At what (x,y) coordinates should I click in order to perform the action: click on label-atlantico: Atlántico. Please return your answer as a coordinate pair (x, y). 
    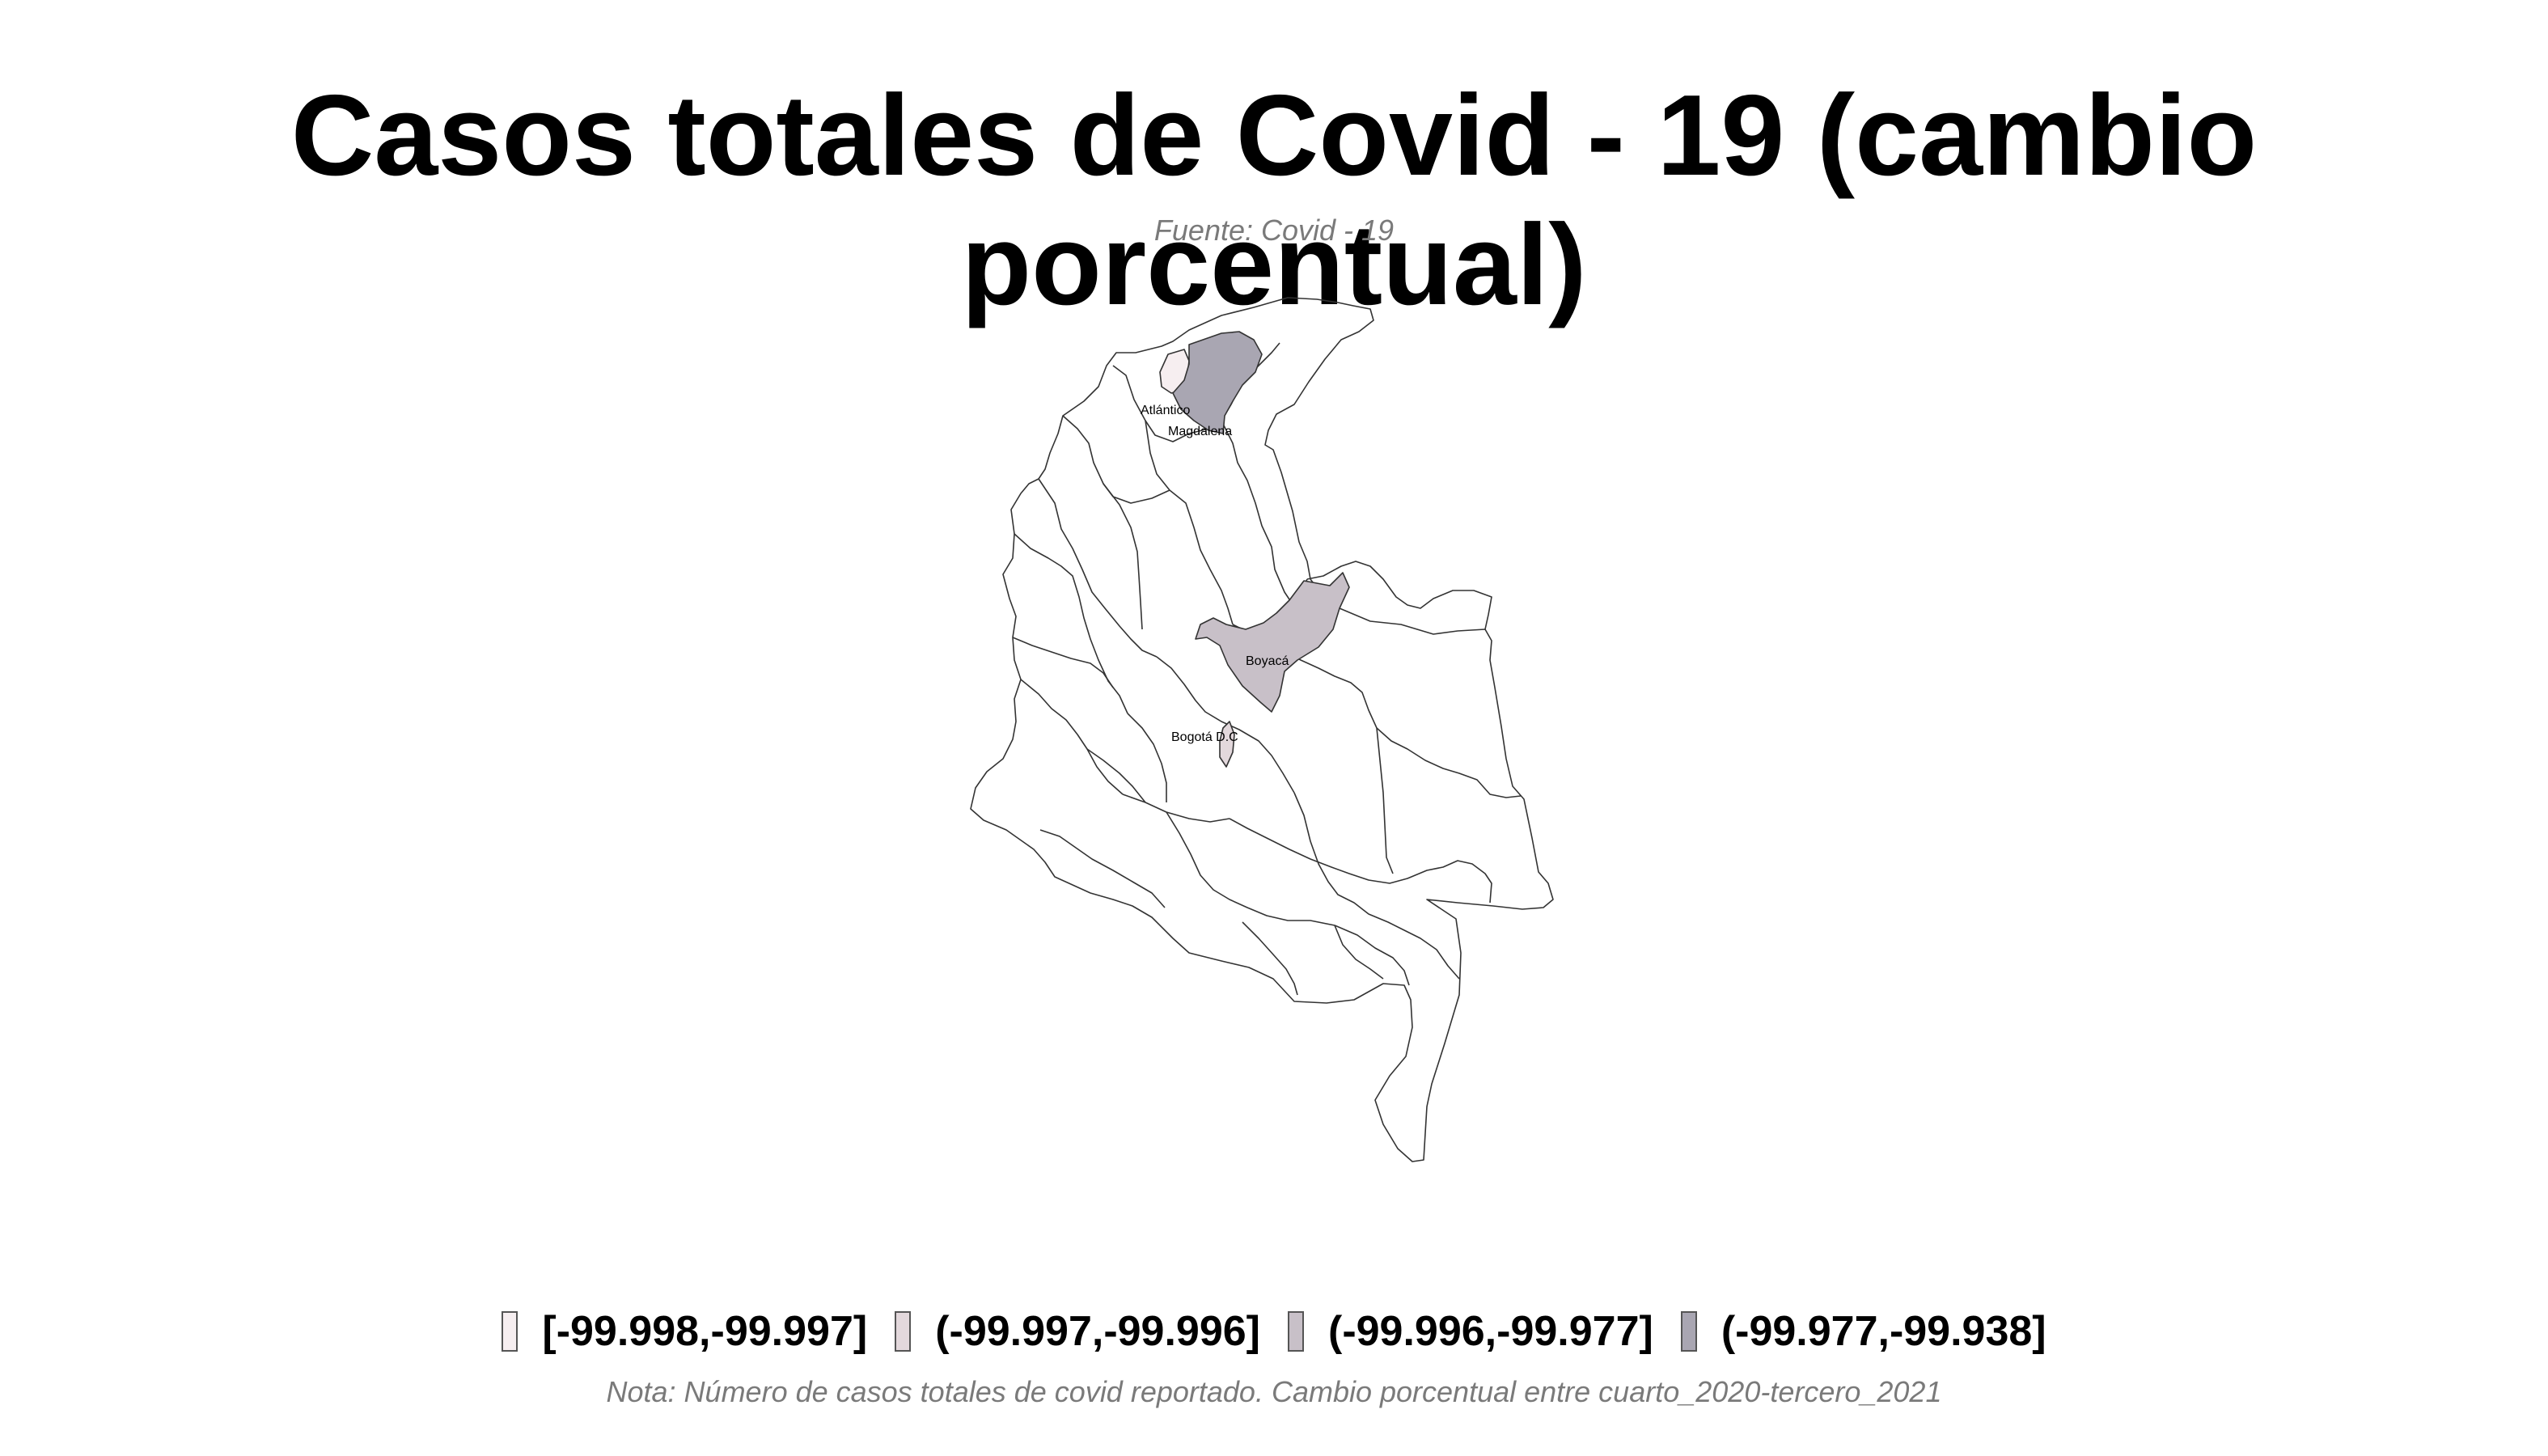
    Looking at the image, I should click on (1165, 410).